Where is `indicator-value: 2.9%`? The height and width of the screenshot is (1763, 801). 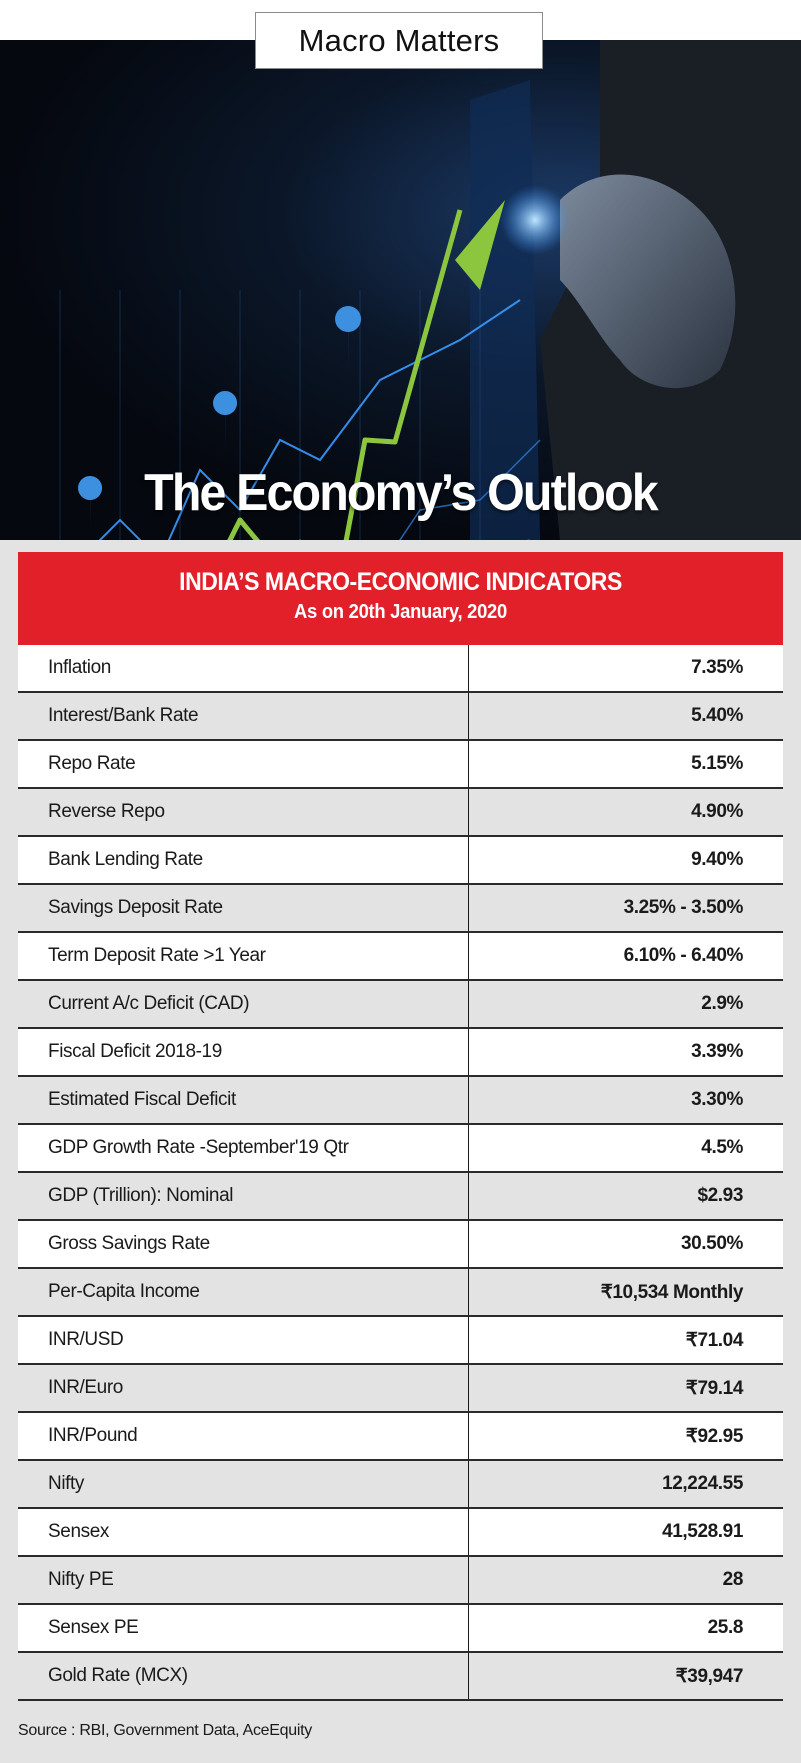
indicator-value: 2.9% is located at coordinates (722, 1003).